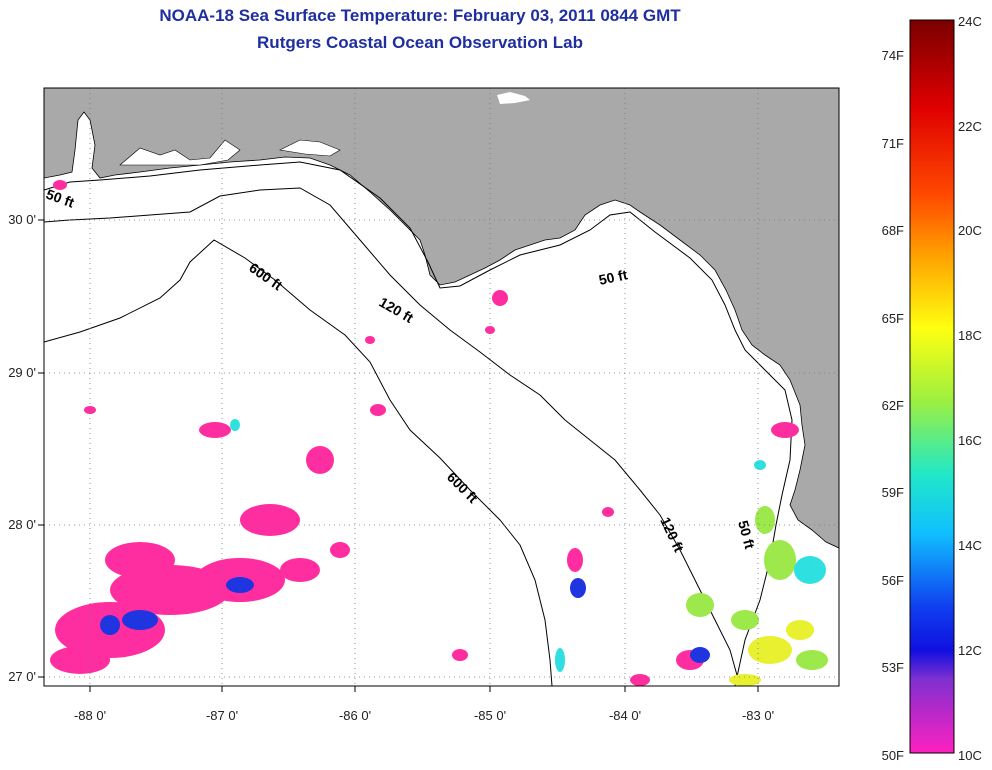 The width and height of the screenshot is (992, 770). Describe the element at coordinates (893, 580) in the screenshot. I see `cb-f-label: 56F` at that location.